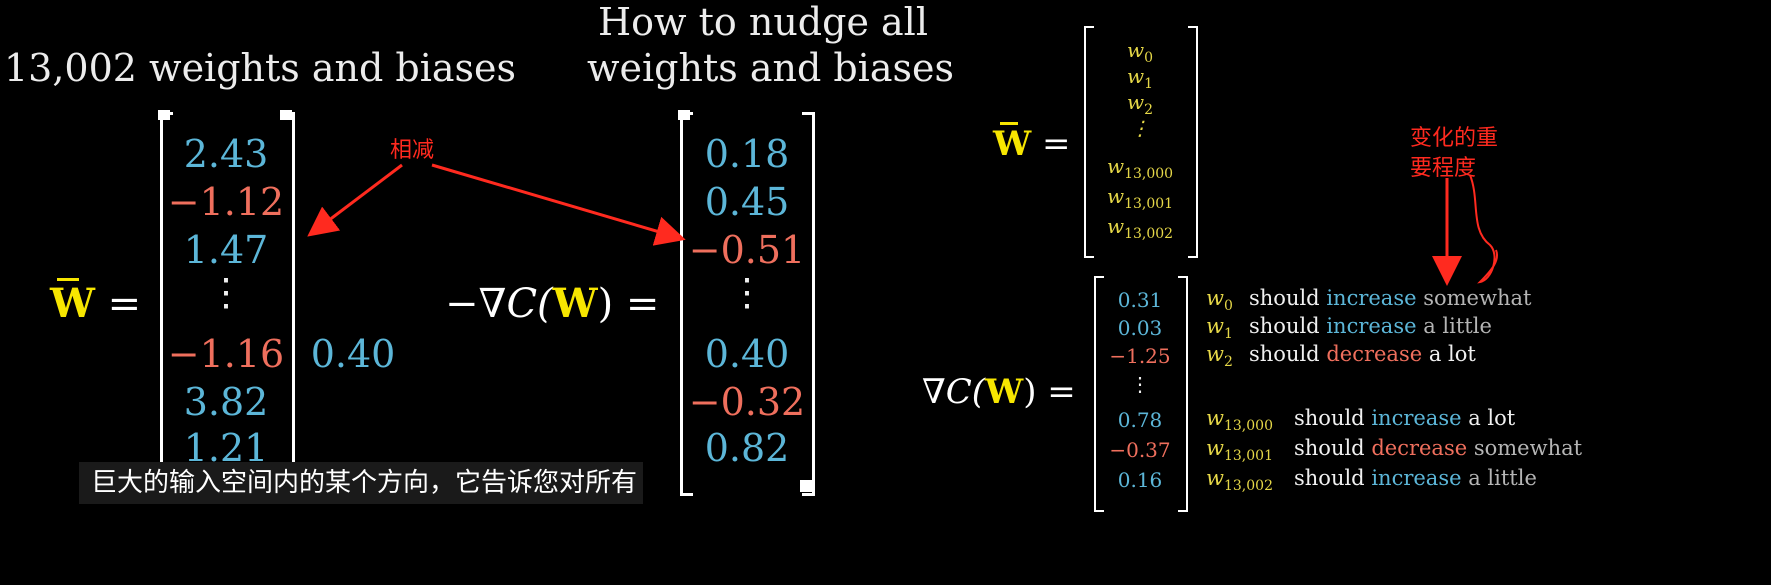 The width and height of the screenshot is (1771, 585). I want to click on neg-gradient-suffix: ) =, so click(628, 304).